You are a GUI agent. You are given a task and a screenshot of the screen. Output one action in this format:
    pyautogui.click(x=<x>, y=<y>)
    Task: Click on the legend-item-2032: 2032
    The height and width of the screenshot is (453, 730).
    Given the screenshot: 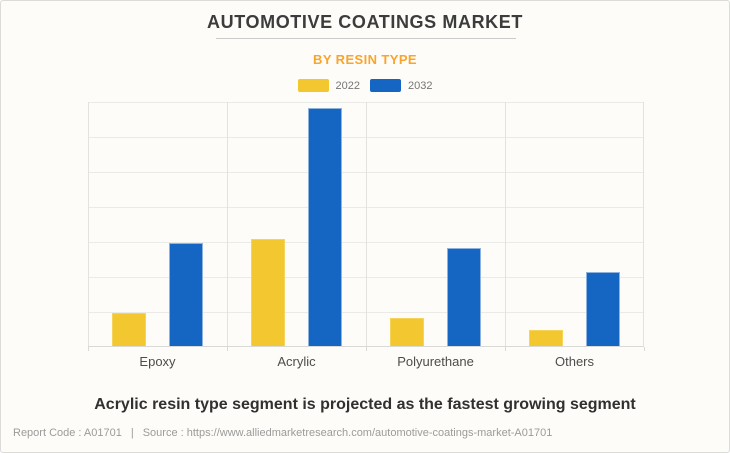 What is the action you would take?
    pyautogui.click(x=401, y=85)
    